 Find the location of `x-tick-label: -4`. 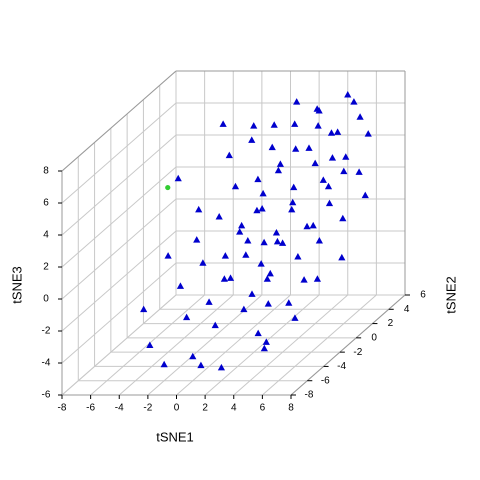

x-tick-label: -4 is located at coordinates (119, 408).